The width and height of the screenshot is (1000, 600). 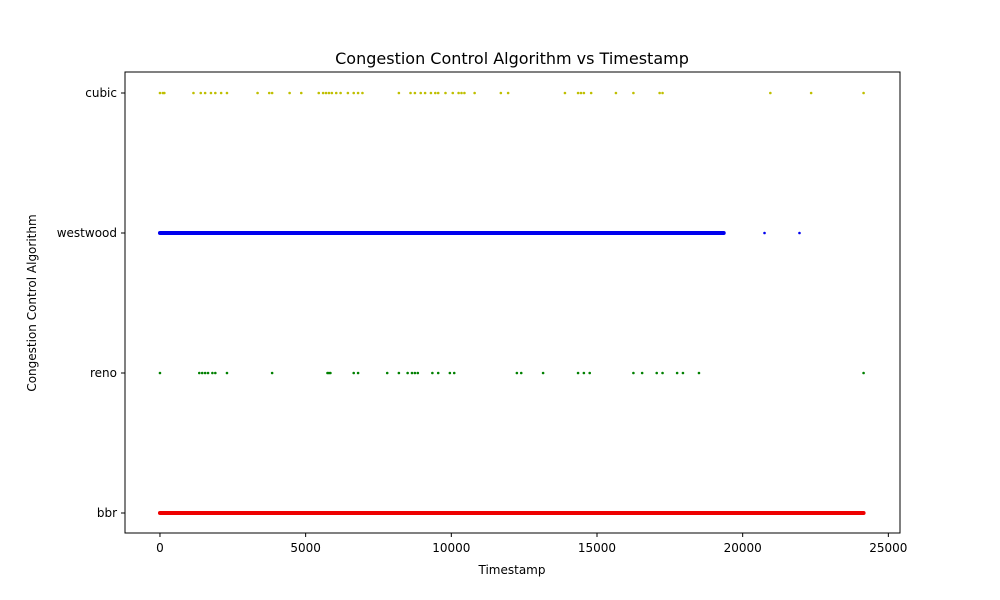 What do you see at coordinates (512, 570) in the screenshot?
I see `x-axis-label: Timestamp` at bounding box center [512, 570].